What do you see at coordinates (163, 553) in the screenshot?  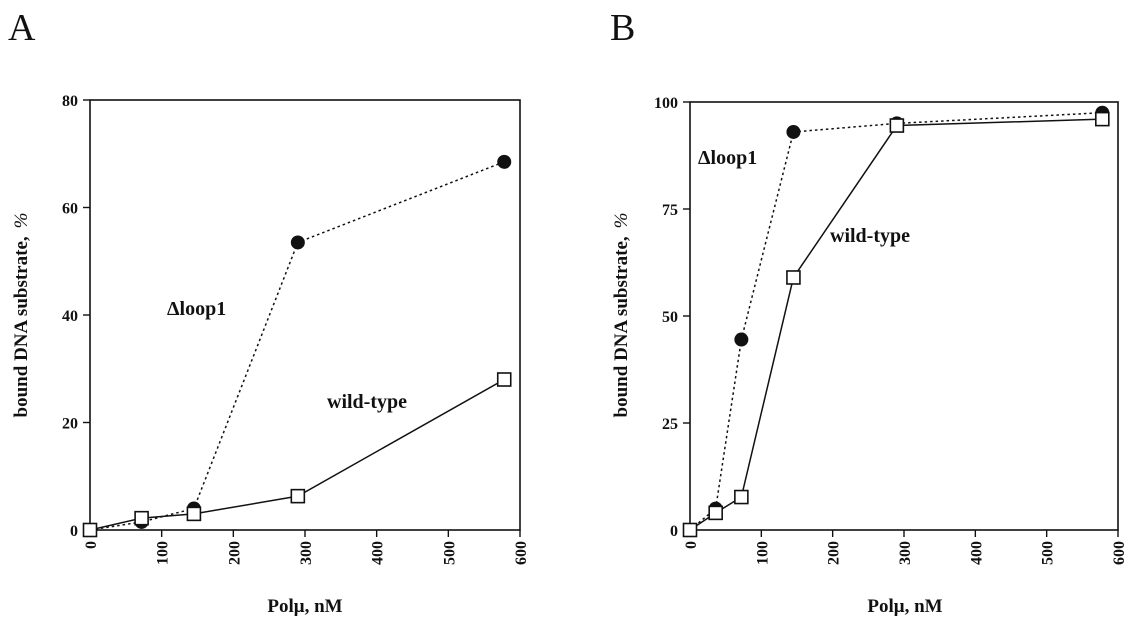 I see `panel-a-x-tick-label: 100` at bounding box center [163, 553].